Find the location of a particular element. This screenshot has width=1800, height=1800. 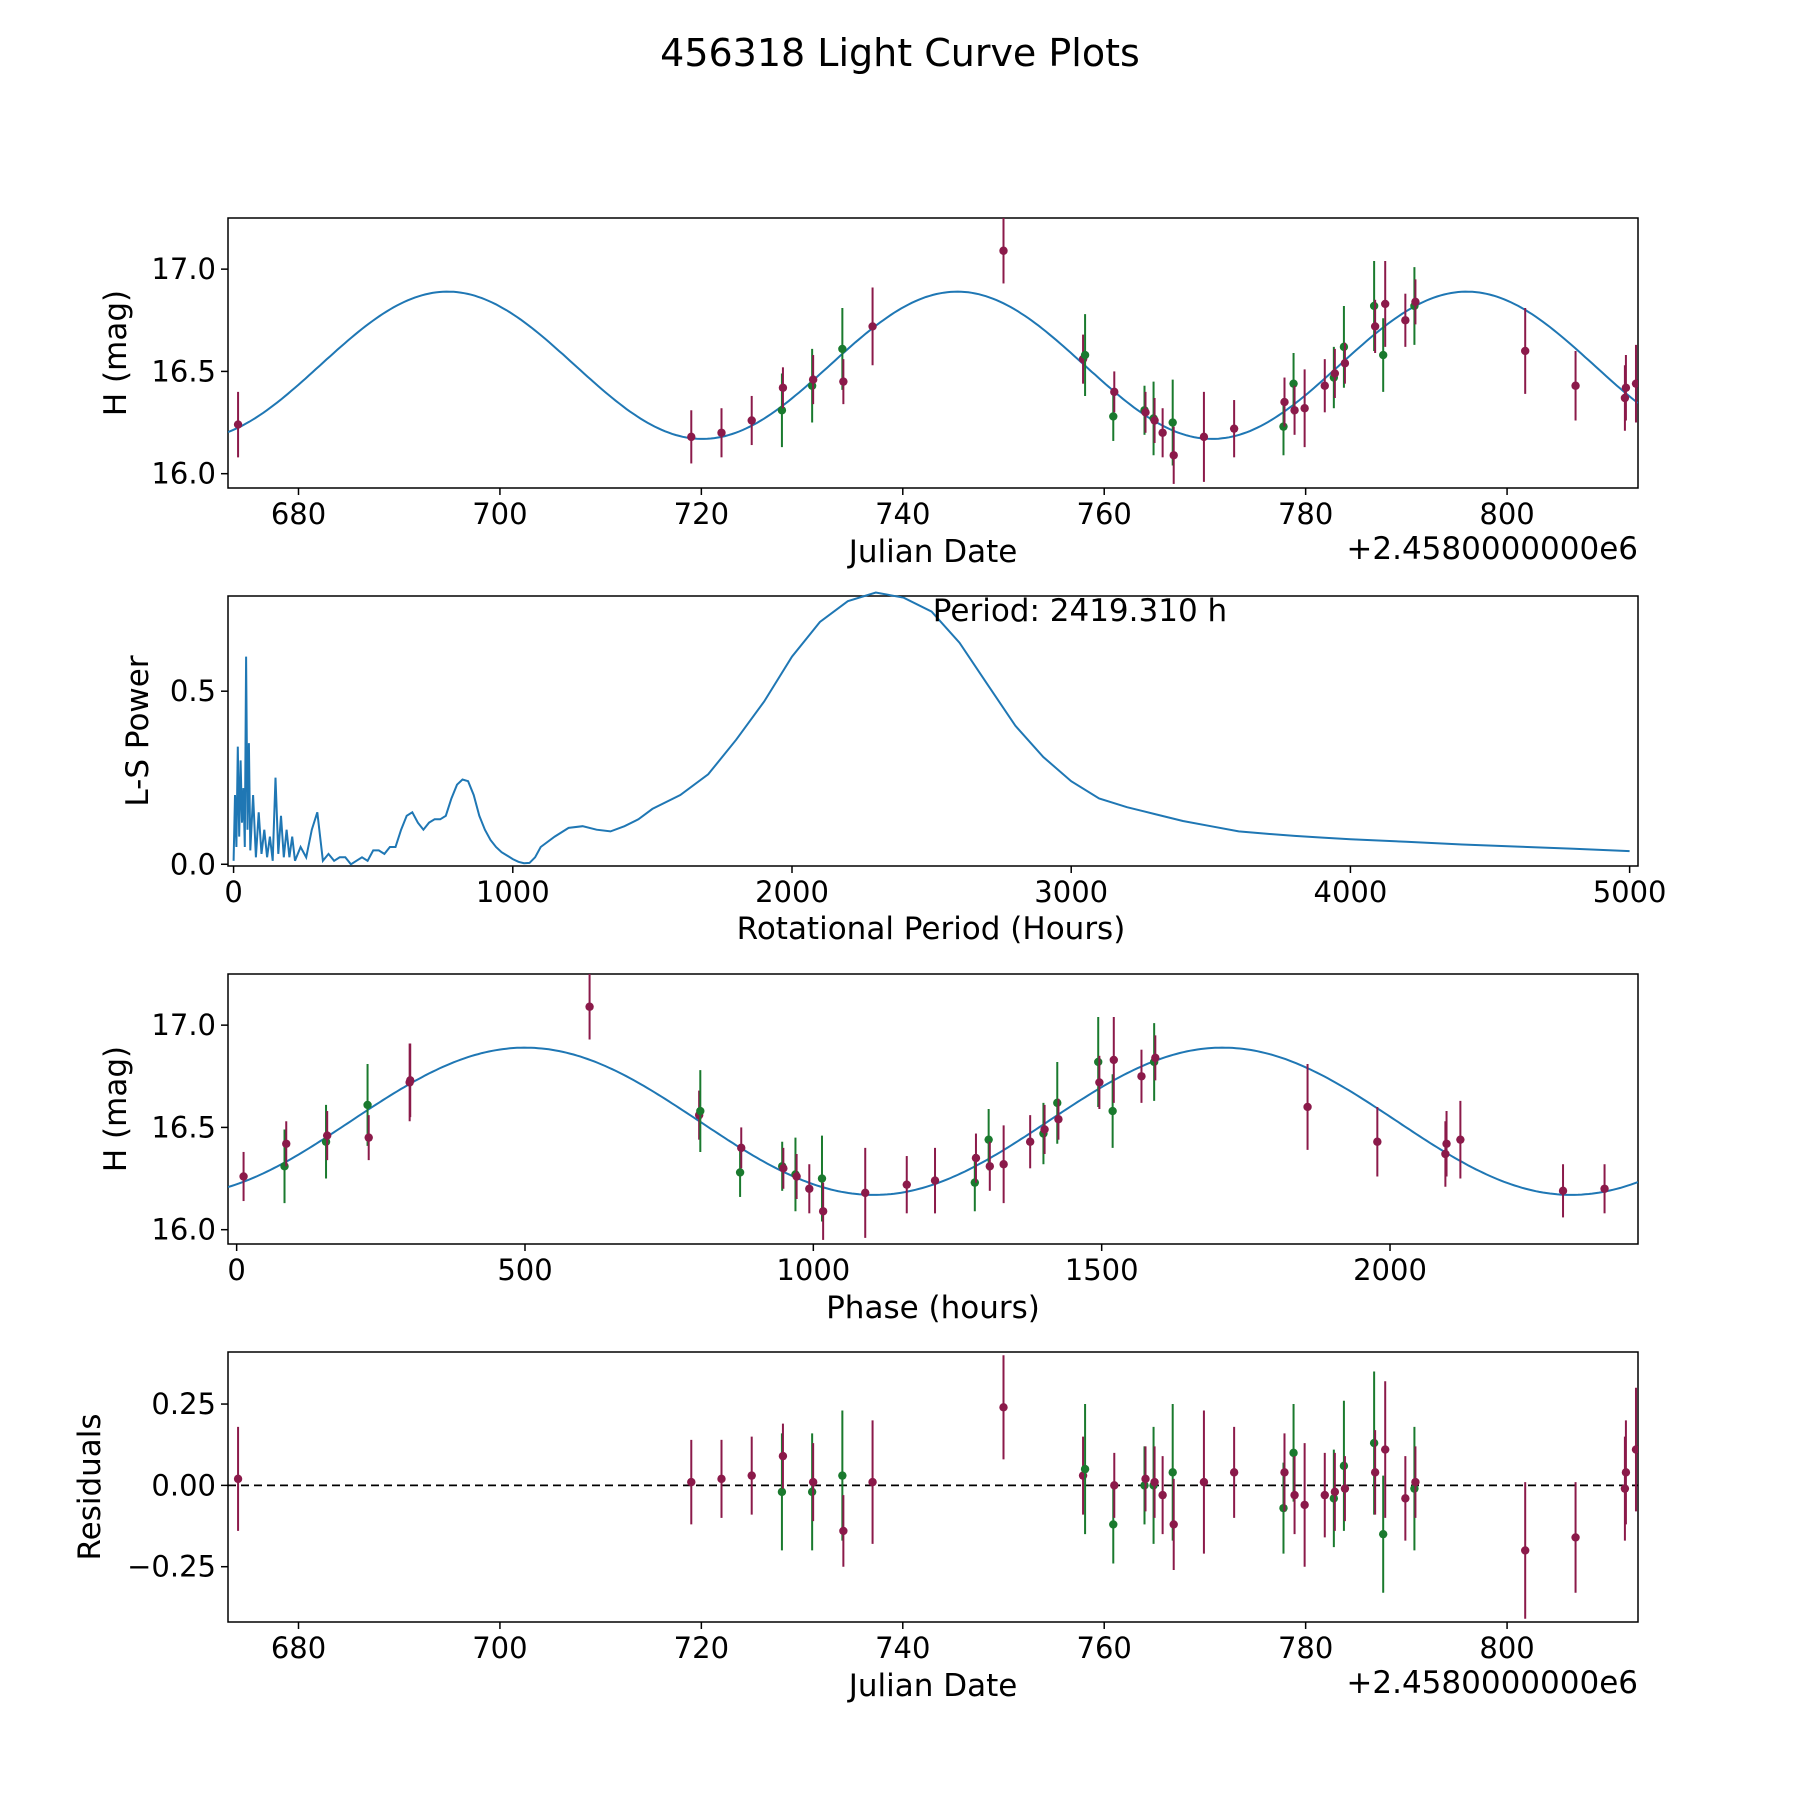

light-curve-x-offset-label: +2.4580000000e6 is located at coordinates (1492, 549).